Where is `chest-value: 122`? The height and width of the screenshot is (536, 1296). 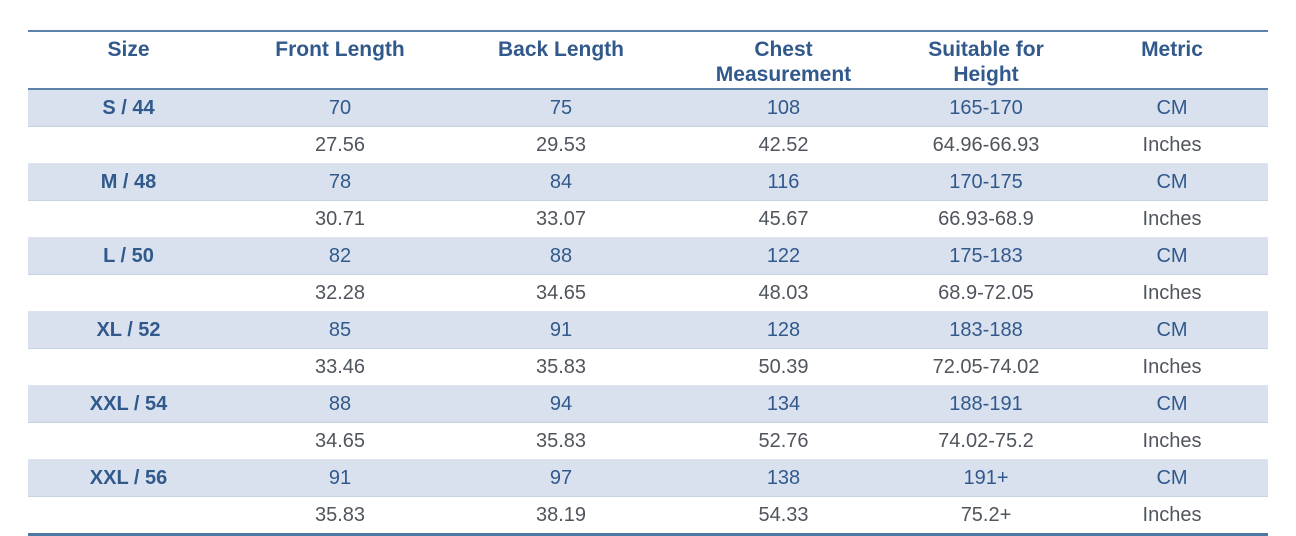 chest-value: 122 is located at coordinates (783, 256).